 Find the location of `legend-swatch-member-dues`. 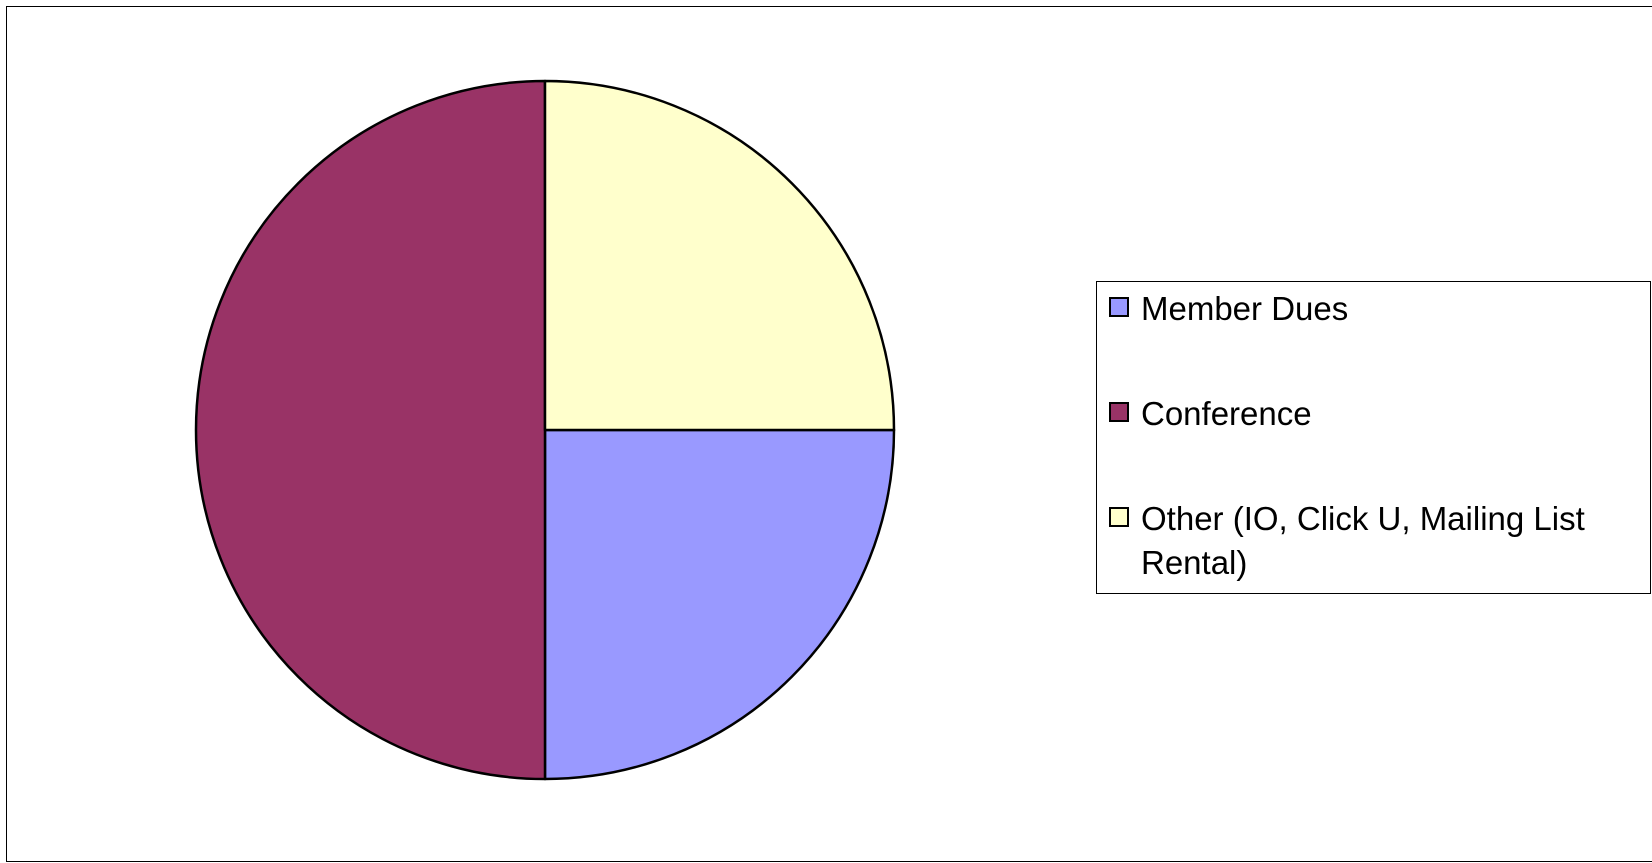

legend-swatch-member-dues is located at coordinates (1119, 307).